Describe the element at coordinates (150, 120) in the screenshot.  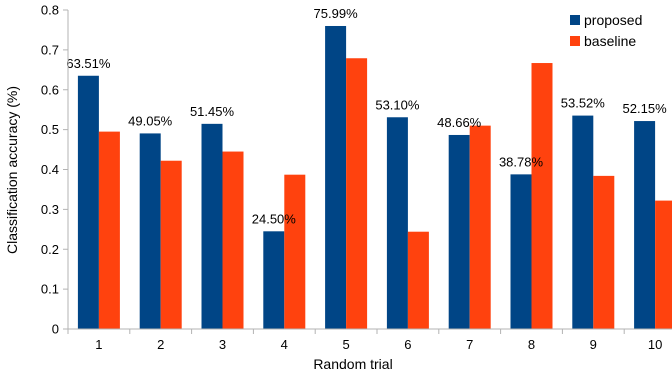
I see `data-label: 49.05%` at that location.